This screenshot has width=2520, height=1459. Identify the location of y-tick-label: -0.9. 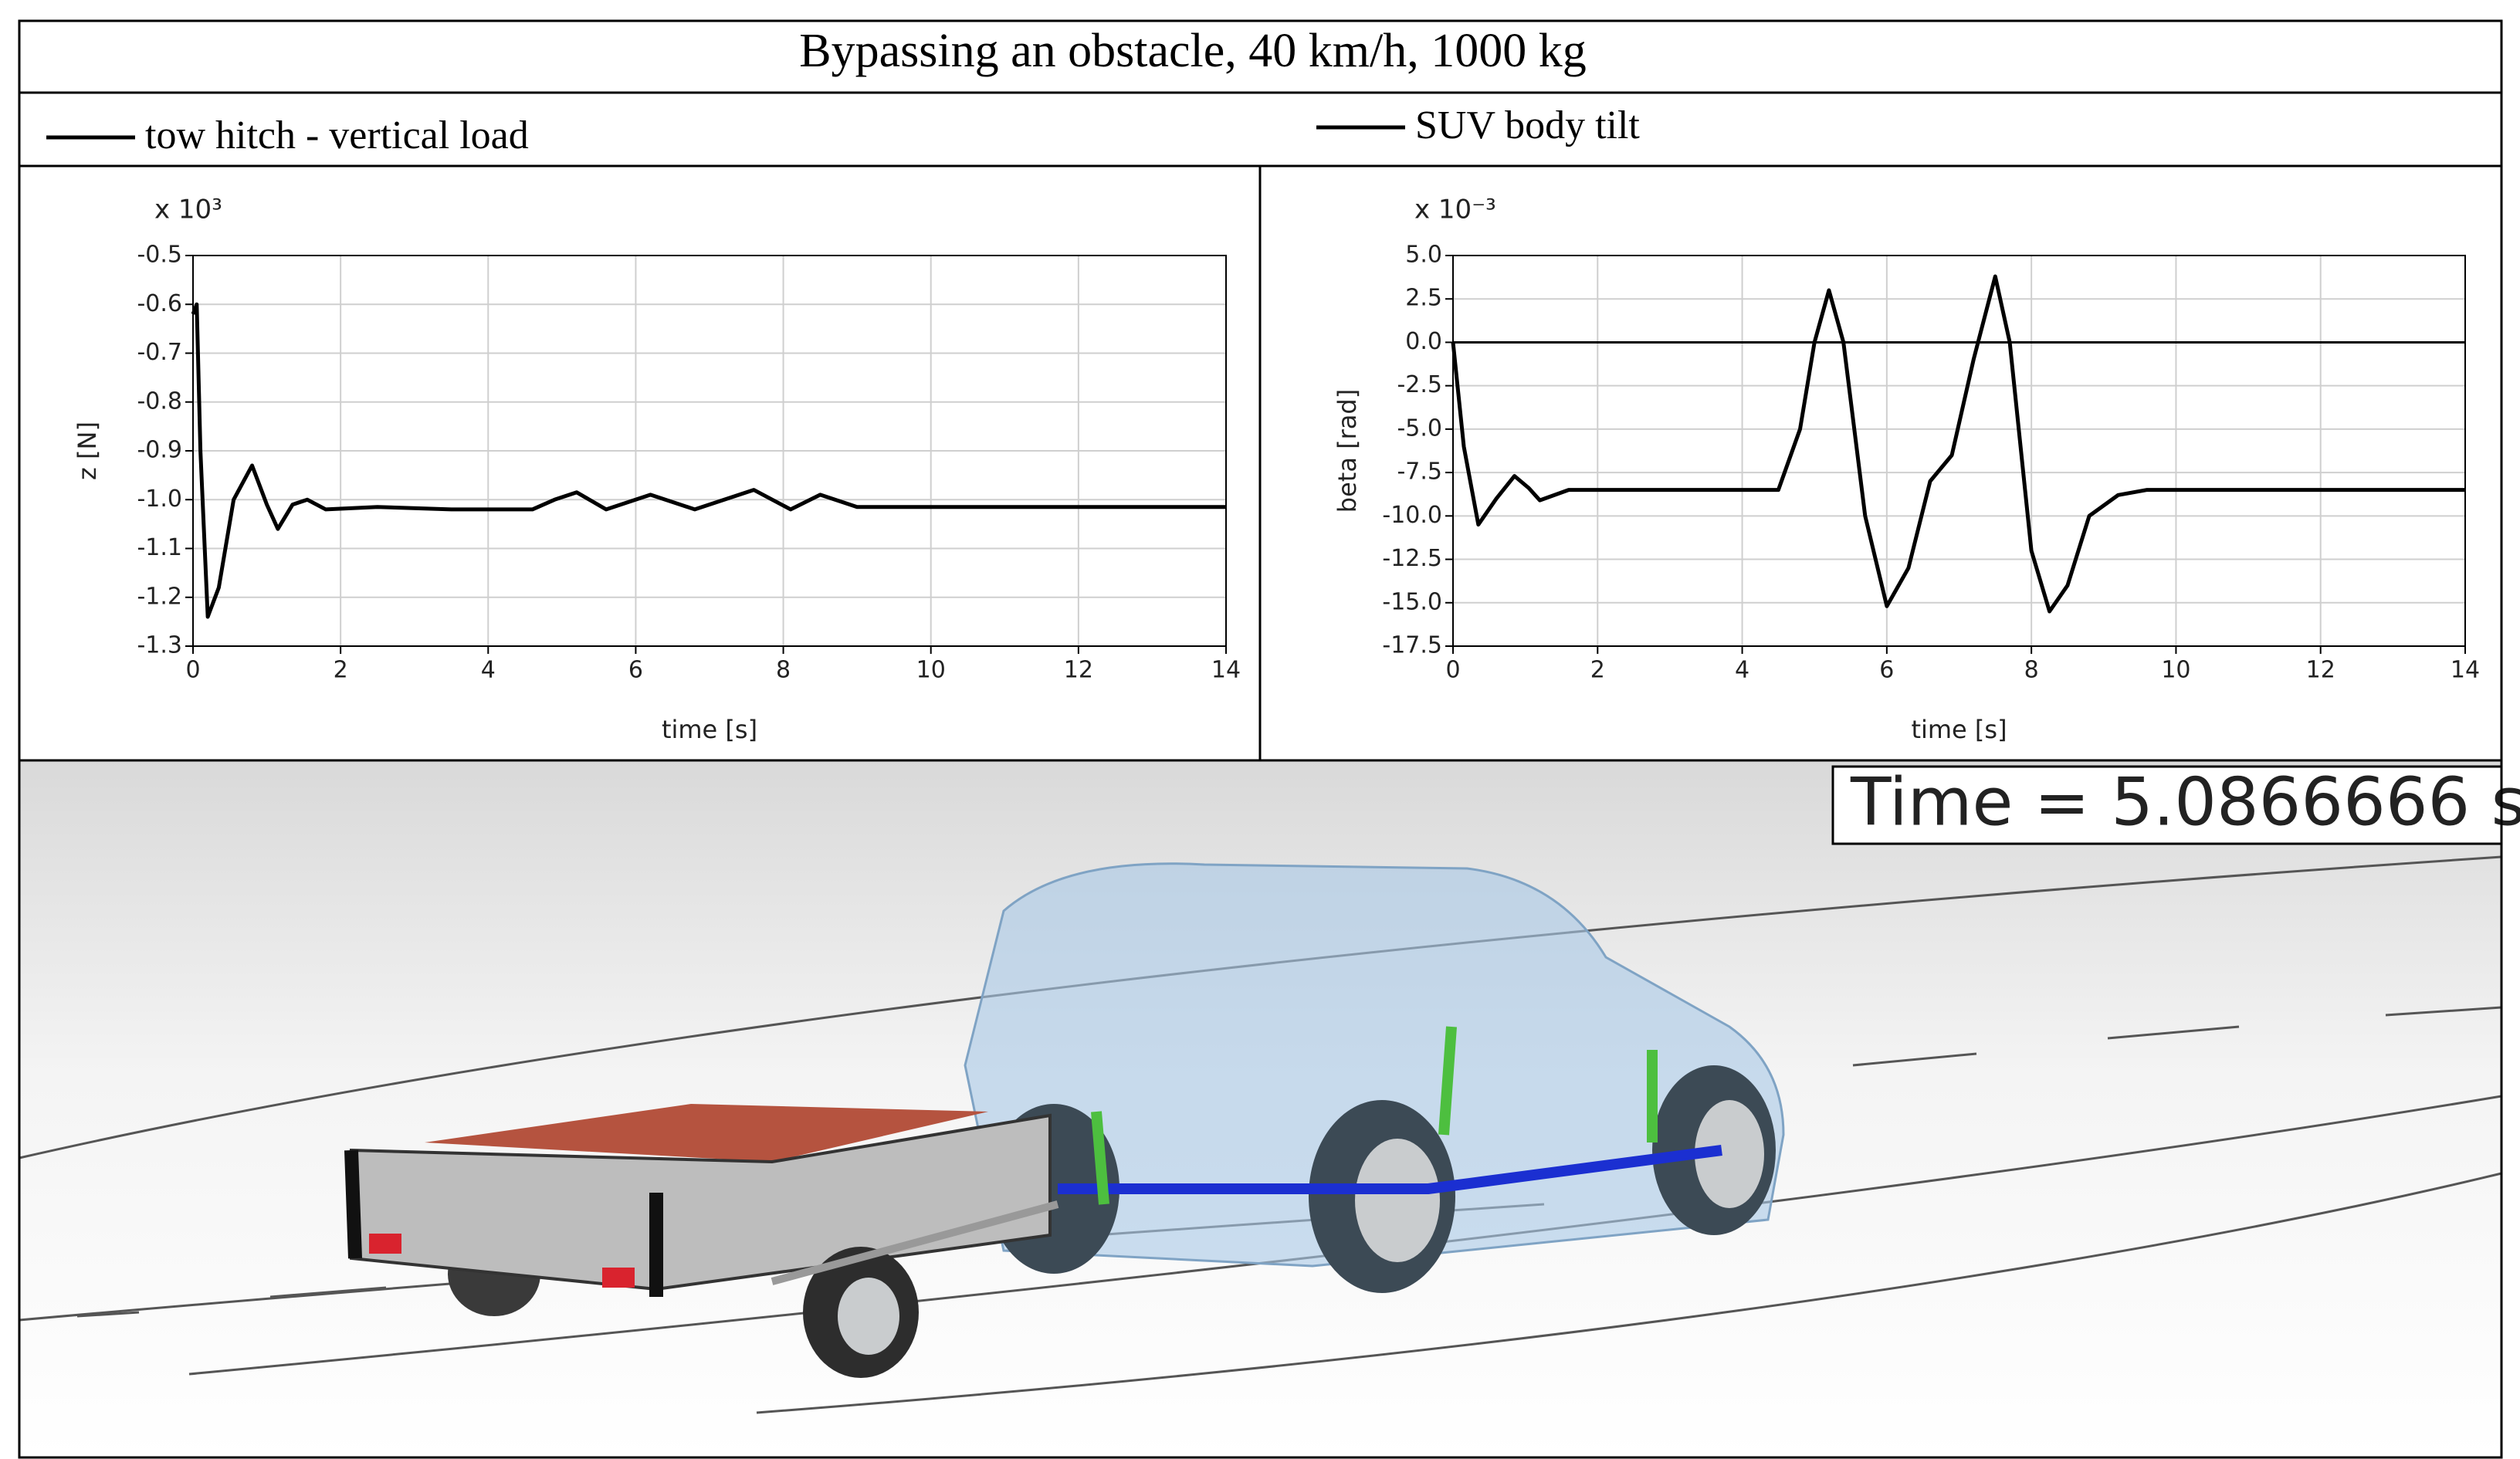
(160, 450).